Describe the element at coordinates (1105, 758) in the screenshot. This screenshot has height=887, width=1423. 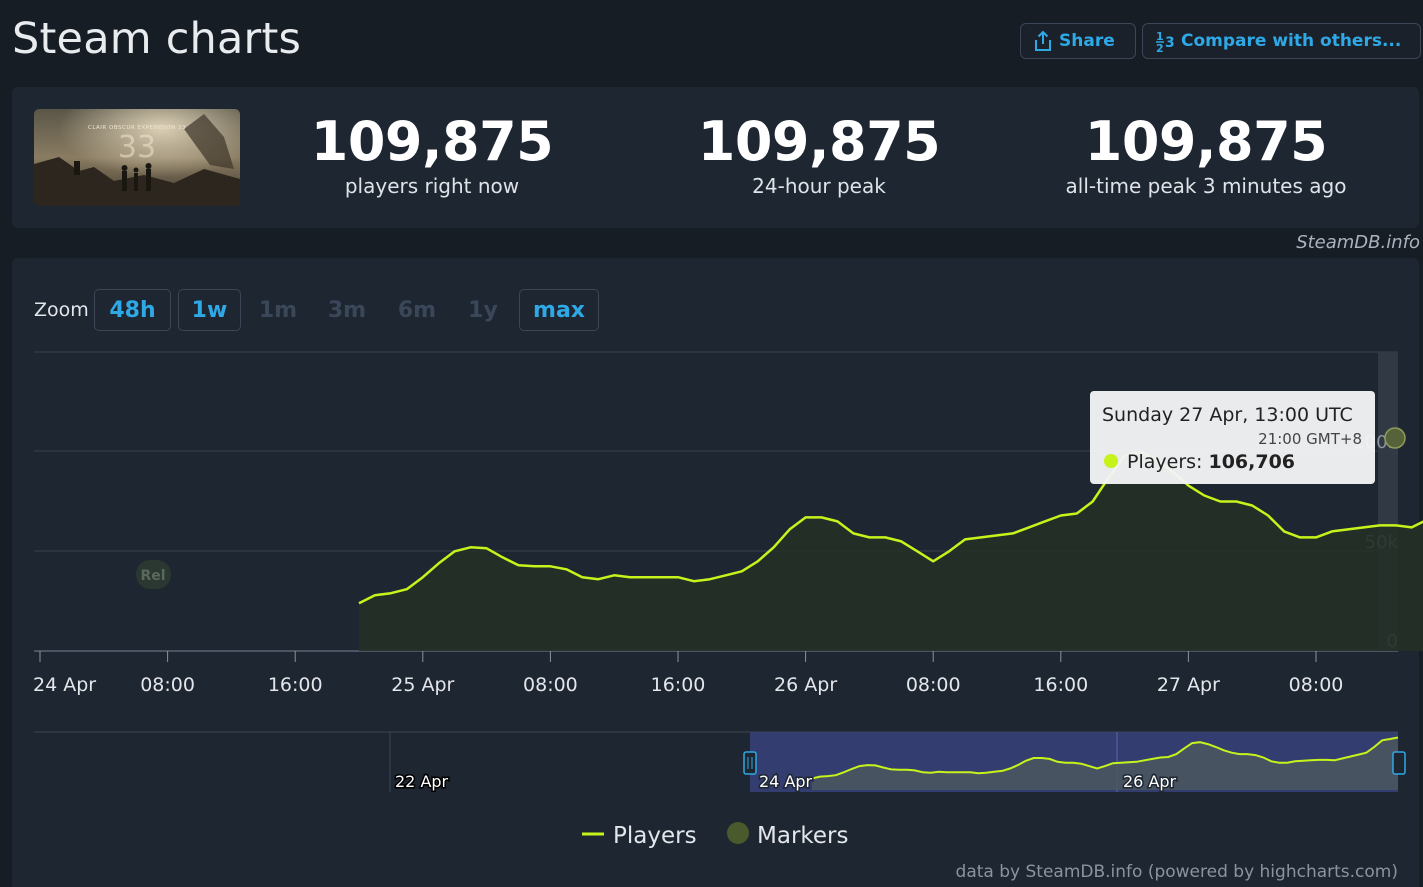
I see `navigator-line` at that location.